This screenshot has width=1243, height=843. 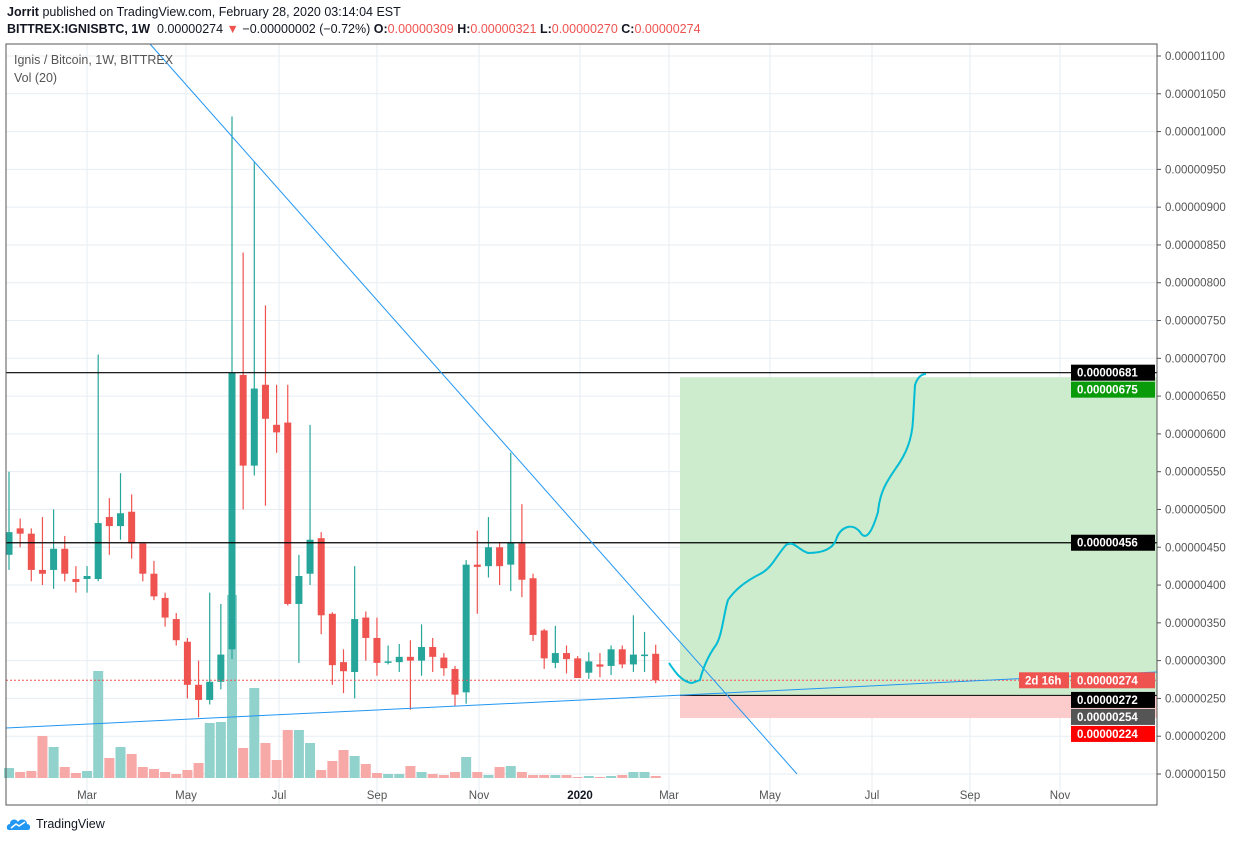 I want to click on brand-name: TradingView, so click(x=70, y=824).